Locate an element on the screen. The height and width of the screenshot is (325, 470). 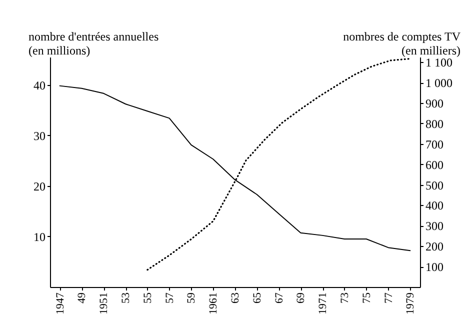
y2-tick-label: 700 is located at coordinates (435, 144).